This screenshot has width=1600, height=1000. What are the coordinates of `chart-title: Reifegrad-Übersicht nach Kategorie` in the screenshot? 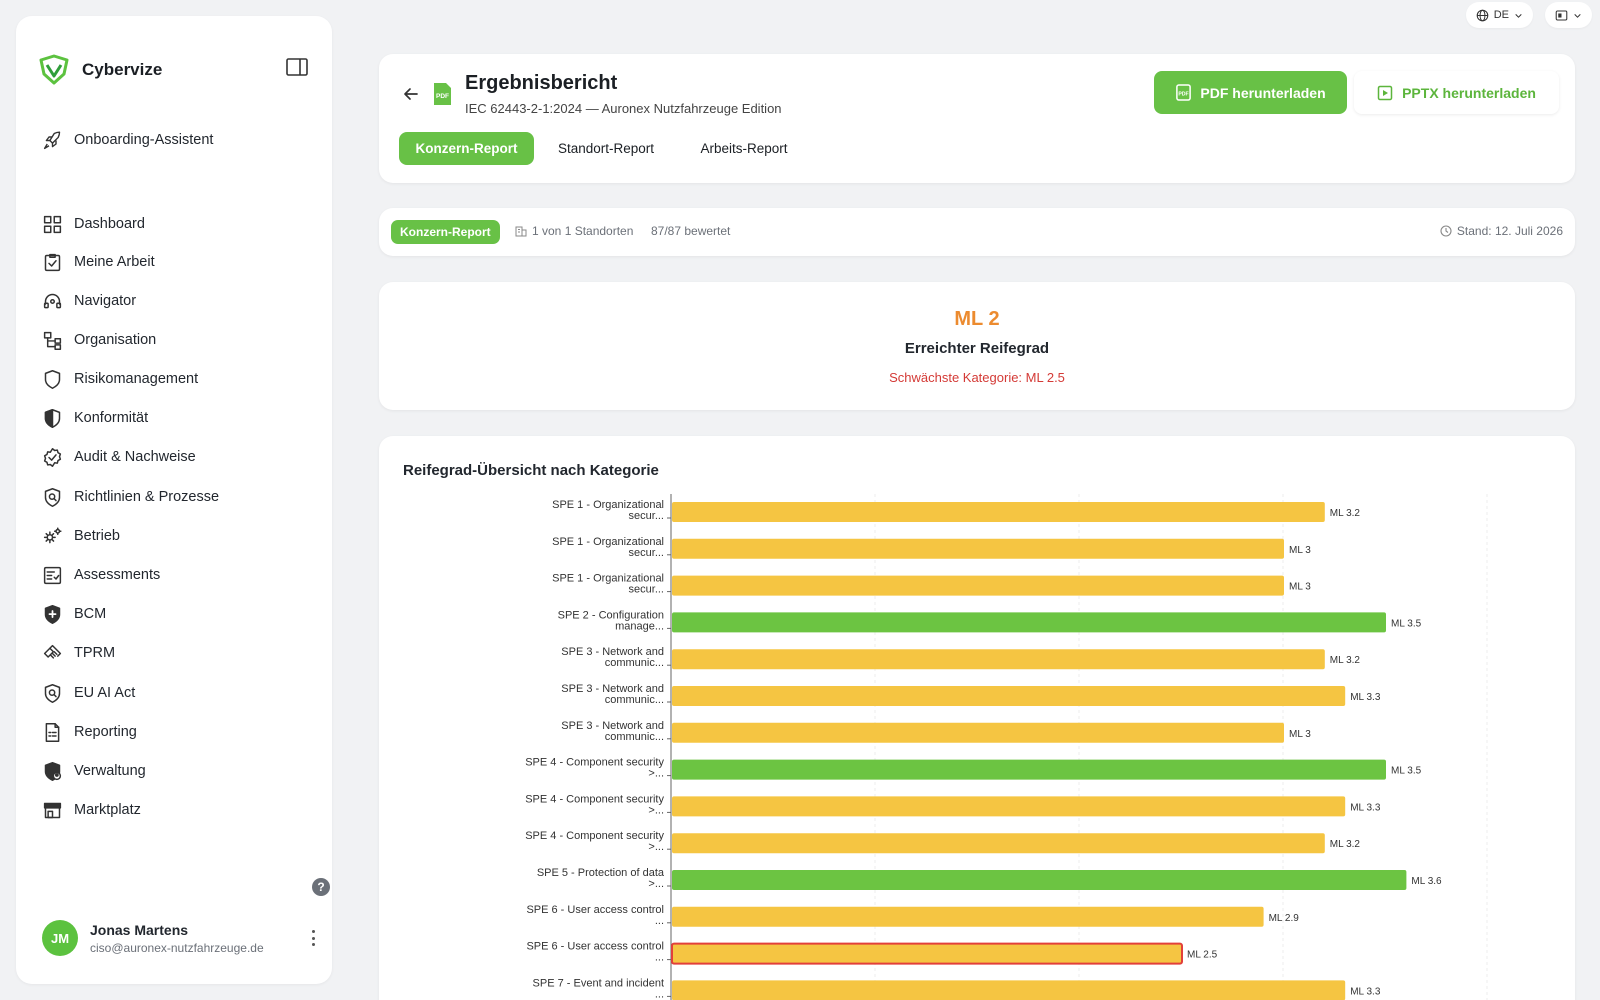 It's located at (531, 470).